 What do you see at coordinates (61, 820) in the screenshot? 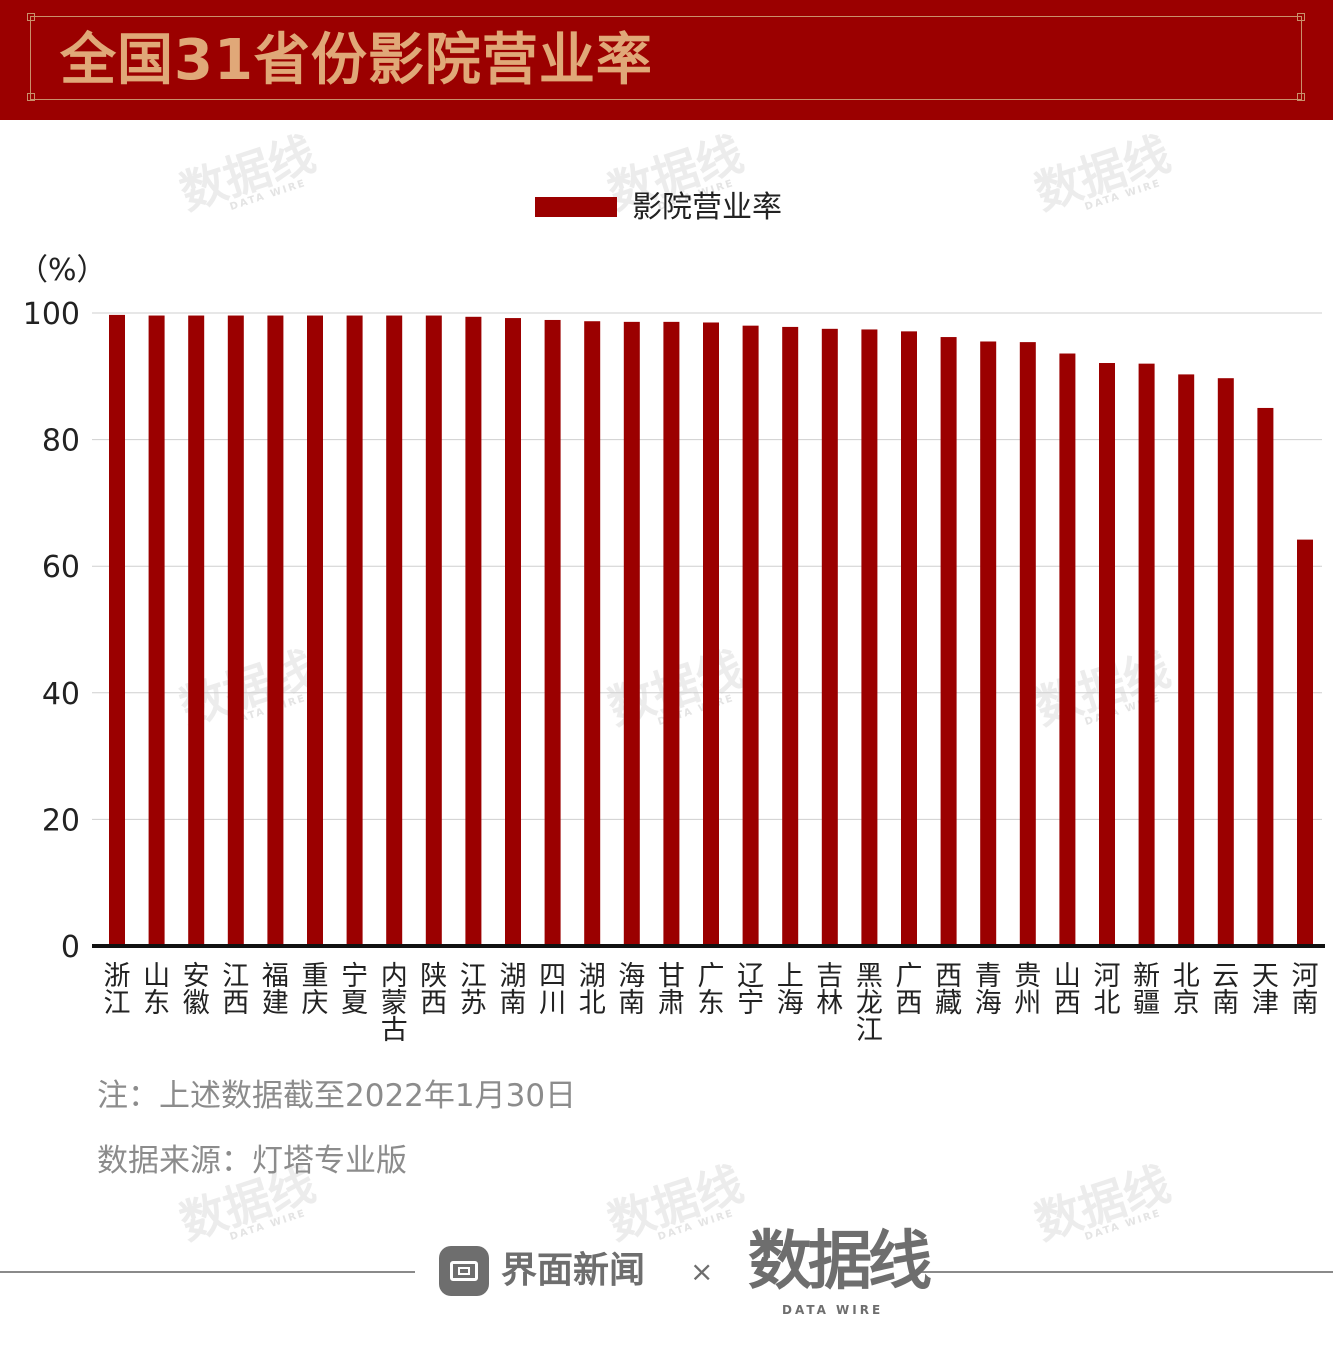
I see `y-tick-label: 20` at bounding box center [61, 820].